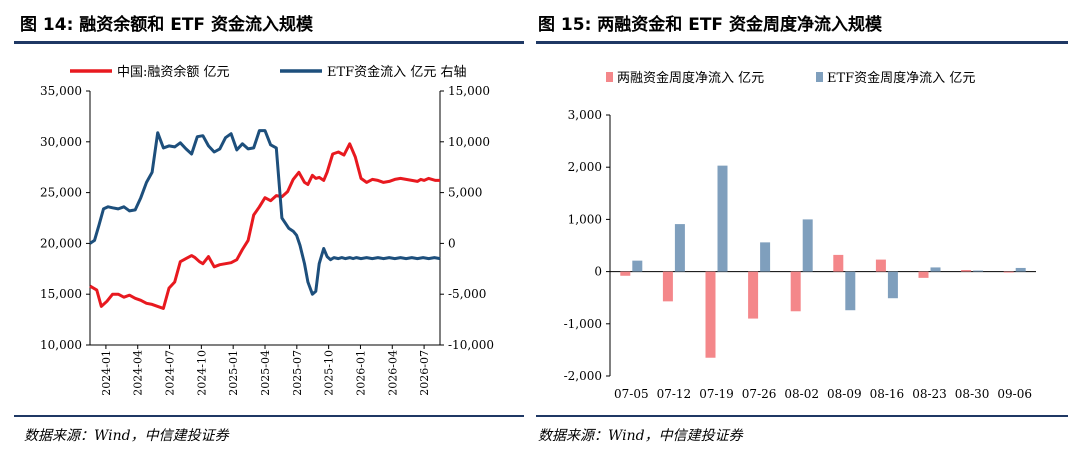  What do you see at coordinates (61, 294) in the screenshot?
I see `left-y-tick-label: 15,000` at bounding box center [61, 294].